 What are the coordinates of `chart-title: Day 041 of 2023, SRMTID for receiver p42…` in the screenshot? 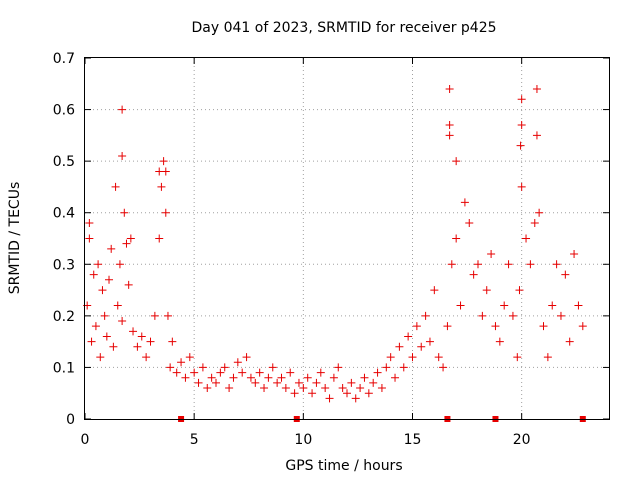 It's located at (343, 28).